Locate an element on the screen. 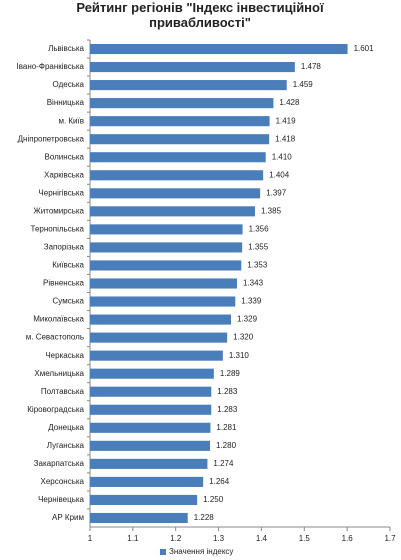  value-label: 1.601 is located at coordinates (364, 48).